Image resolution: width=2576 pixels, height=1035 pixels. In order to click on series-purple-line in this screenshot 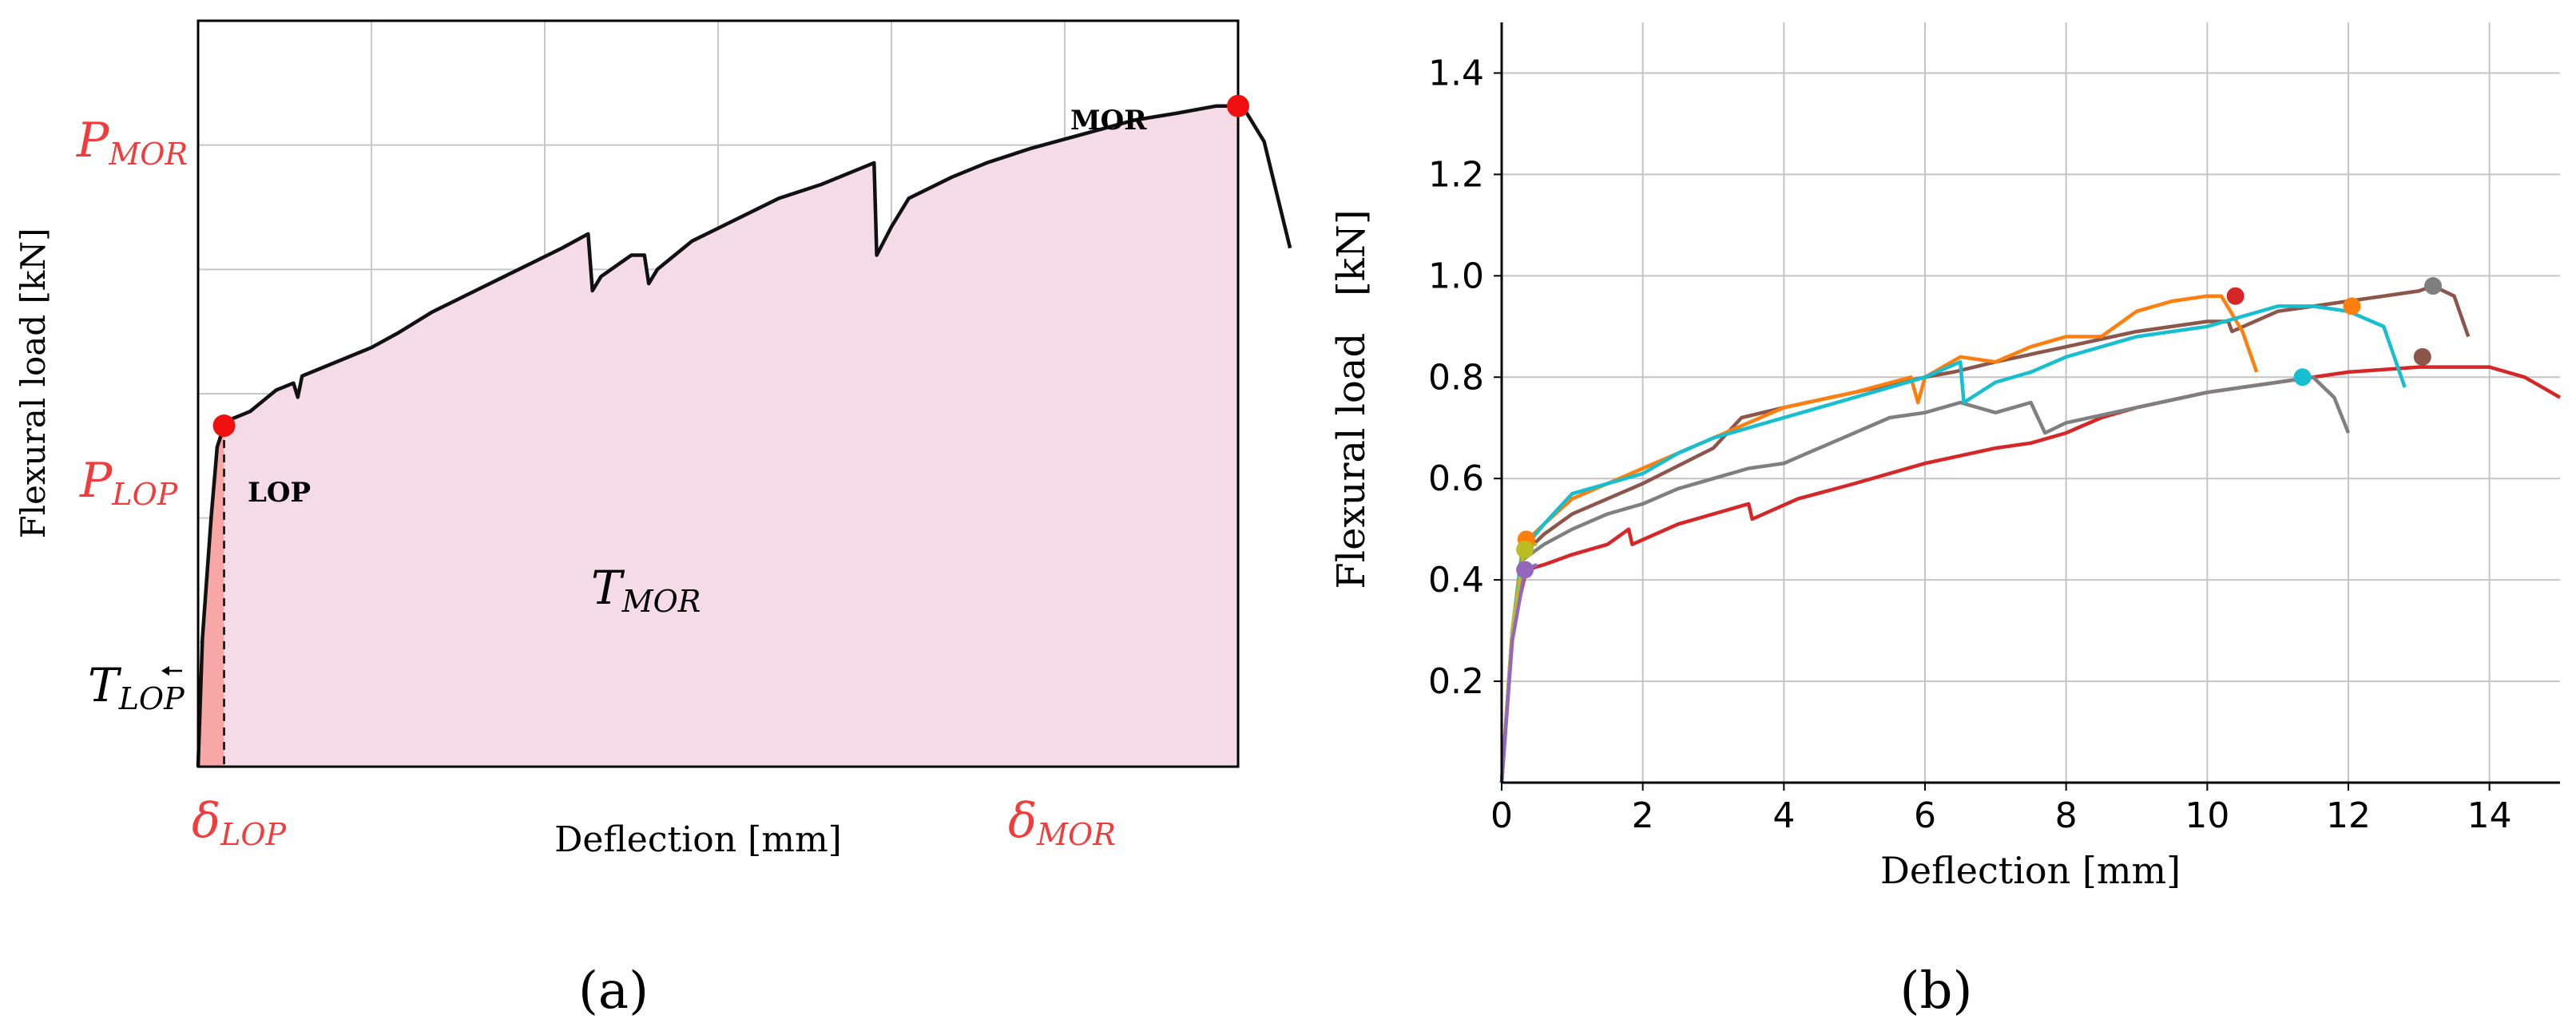, I will do `click(1518, 673)`.